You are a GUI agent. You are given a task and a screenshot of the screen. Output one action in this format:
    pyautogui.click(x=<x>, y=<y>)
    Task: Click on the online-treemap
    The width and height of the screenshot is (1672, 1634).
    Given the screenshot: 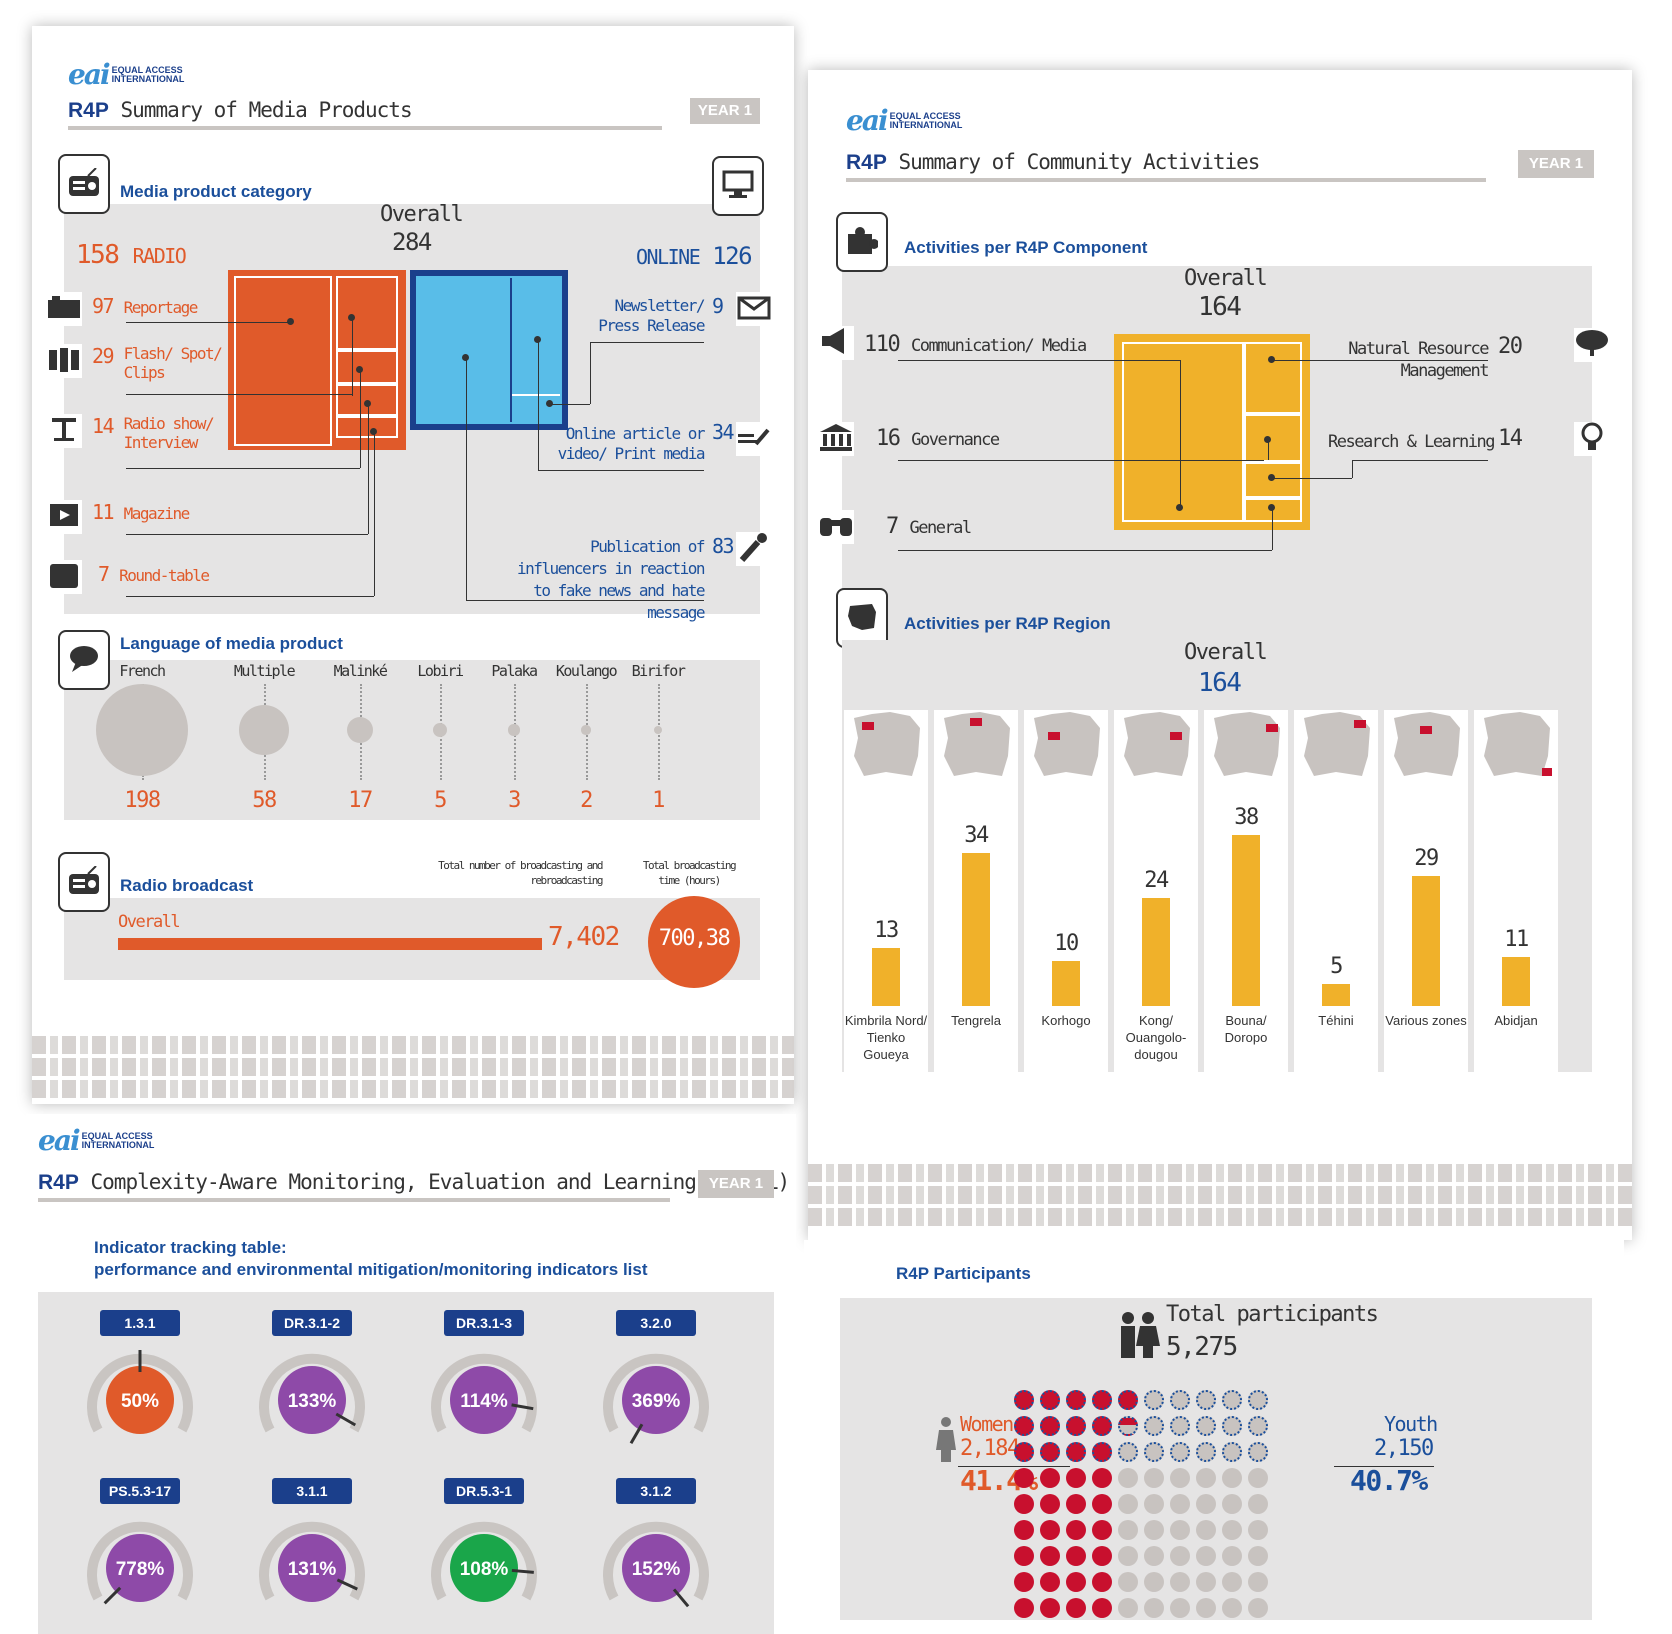 What is the action you would take?
    pyautogui.click(x=489, y=350)
    